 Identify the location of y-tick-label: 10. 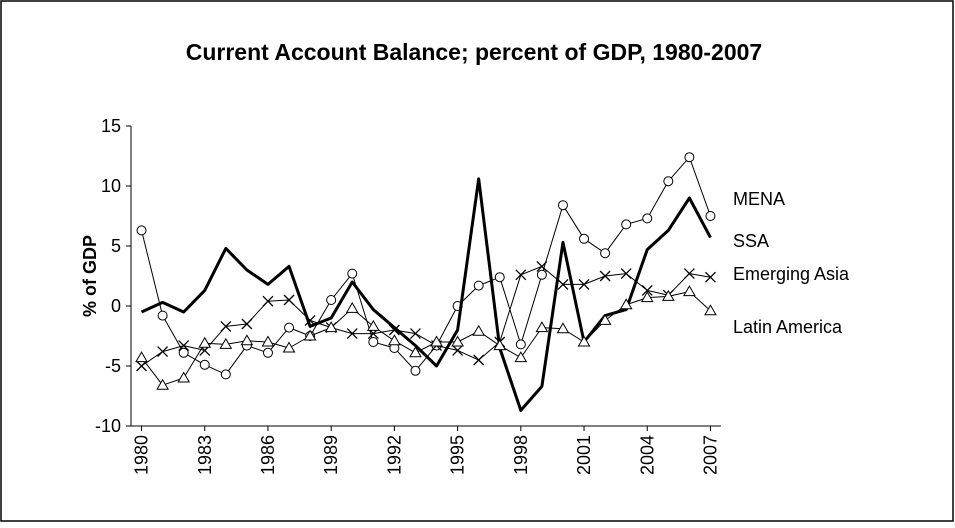
(111, 186).